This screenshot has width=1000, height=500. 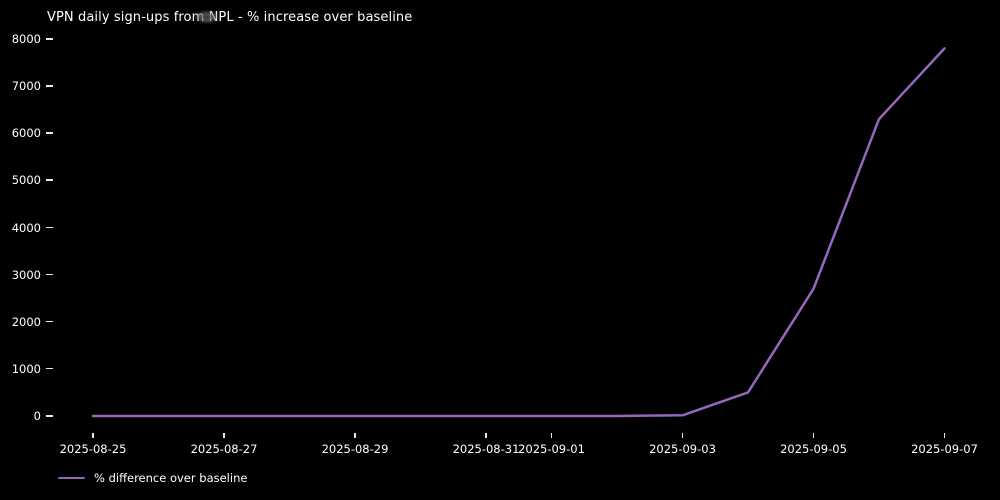 What do you see at coordinates (26, 133) in the screenshot?
I see `y-axis-tick-label: 6000` at bounding box center [26, 133].